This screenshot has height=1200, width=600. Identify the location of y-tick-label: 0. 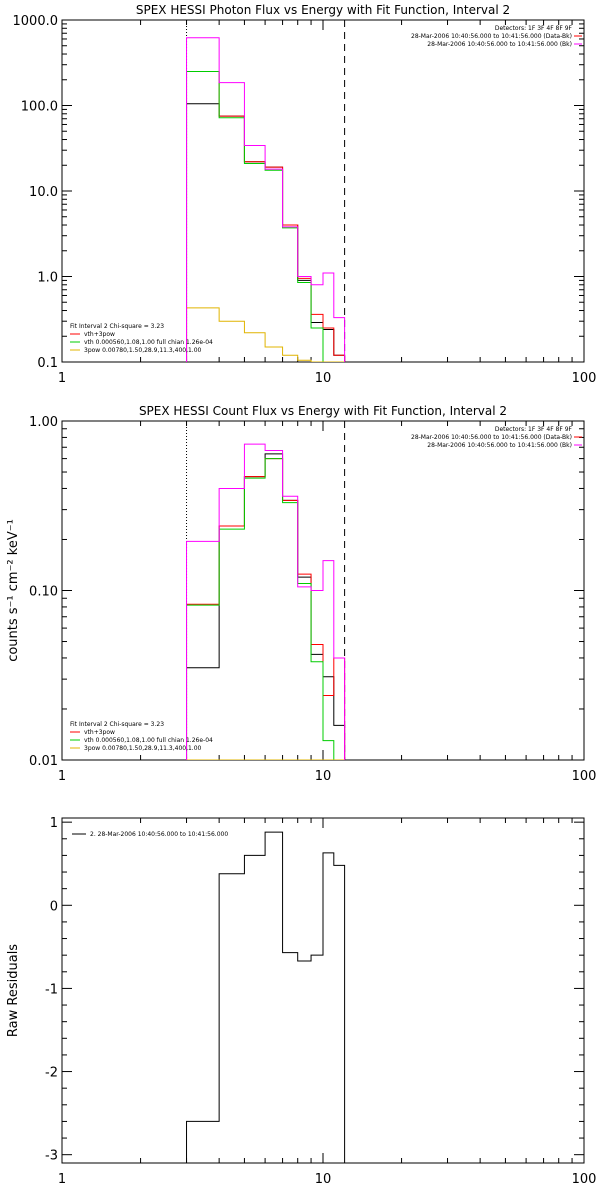
(54, 906).